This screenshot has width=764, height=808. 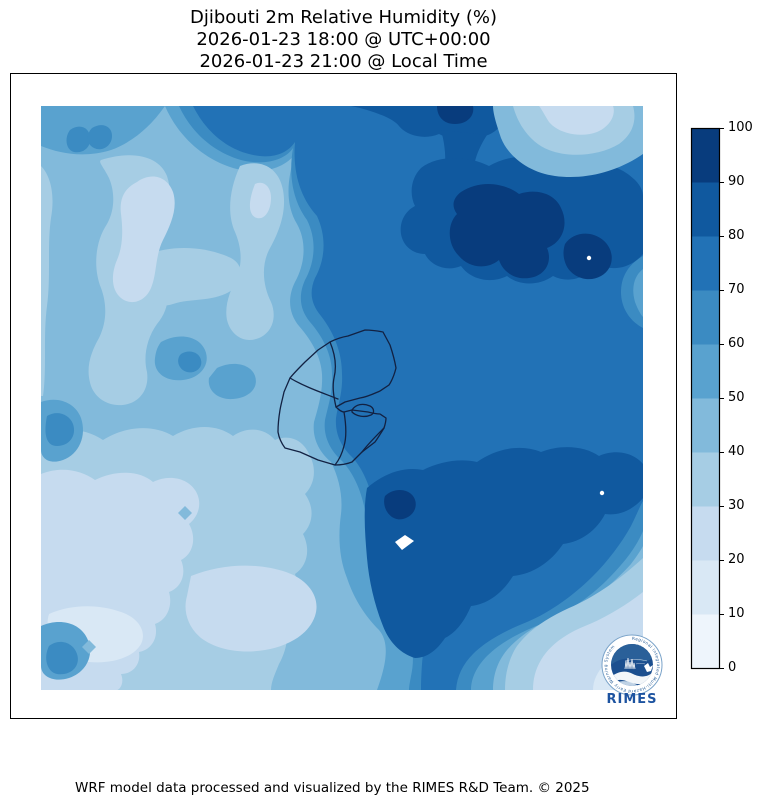 I want to click on djibouti-boundary-outline, so click(x=337, y=397).